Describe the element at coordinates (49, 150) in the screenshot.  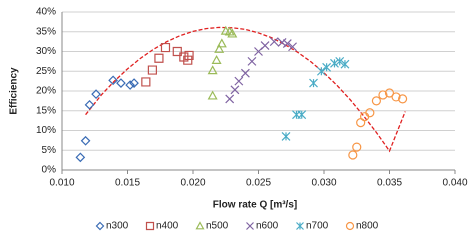
I see `y-tick-label: 5%` at that location.